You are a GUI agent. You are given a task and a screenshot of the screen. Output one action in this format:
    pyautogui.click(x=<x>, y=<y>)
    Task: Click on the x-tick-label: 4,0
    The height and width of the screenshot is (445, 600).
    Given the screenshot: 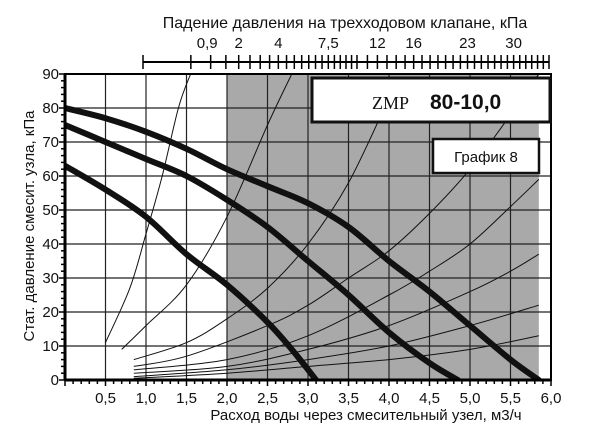 What is the action you would take?
    pyautogui.click(x=389, y=398)
    